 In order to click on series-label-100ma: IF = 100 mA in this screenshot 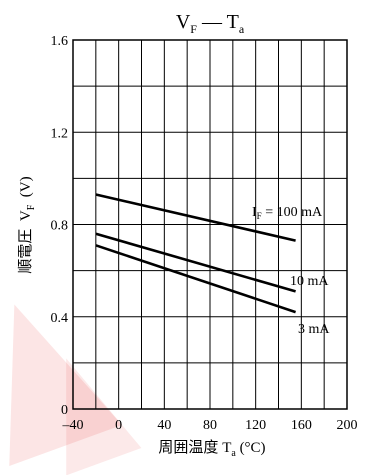, I will do `click(287, 213)`.